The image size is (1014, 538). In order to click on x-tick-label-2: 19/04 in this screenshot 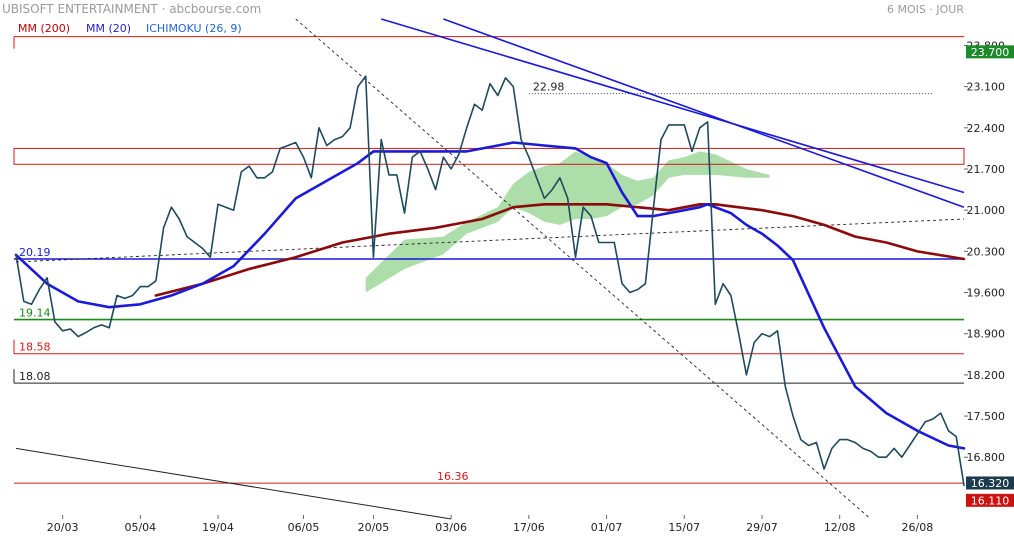, I will do `click(218, 527)`.